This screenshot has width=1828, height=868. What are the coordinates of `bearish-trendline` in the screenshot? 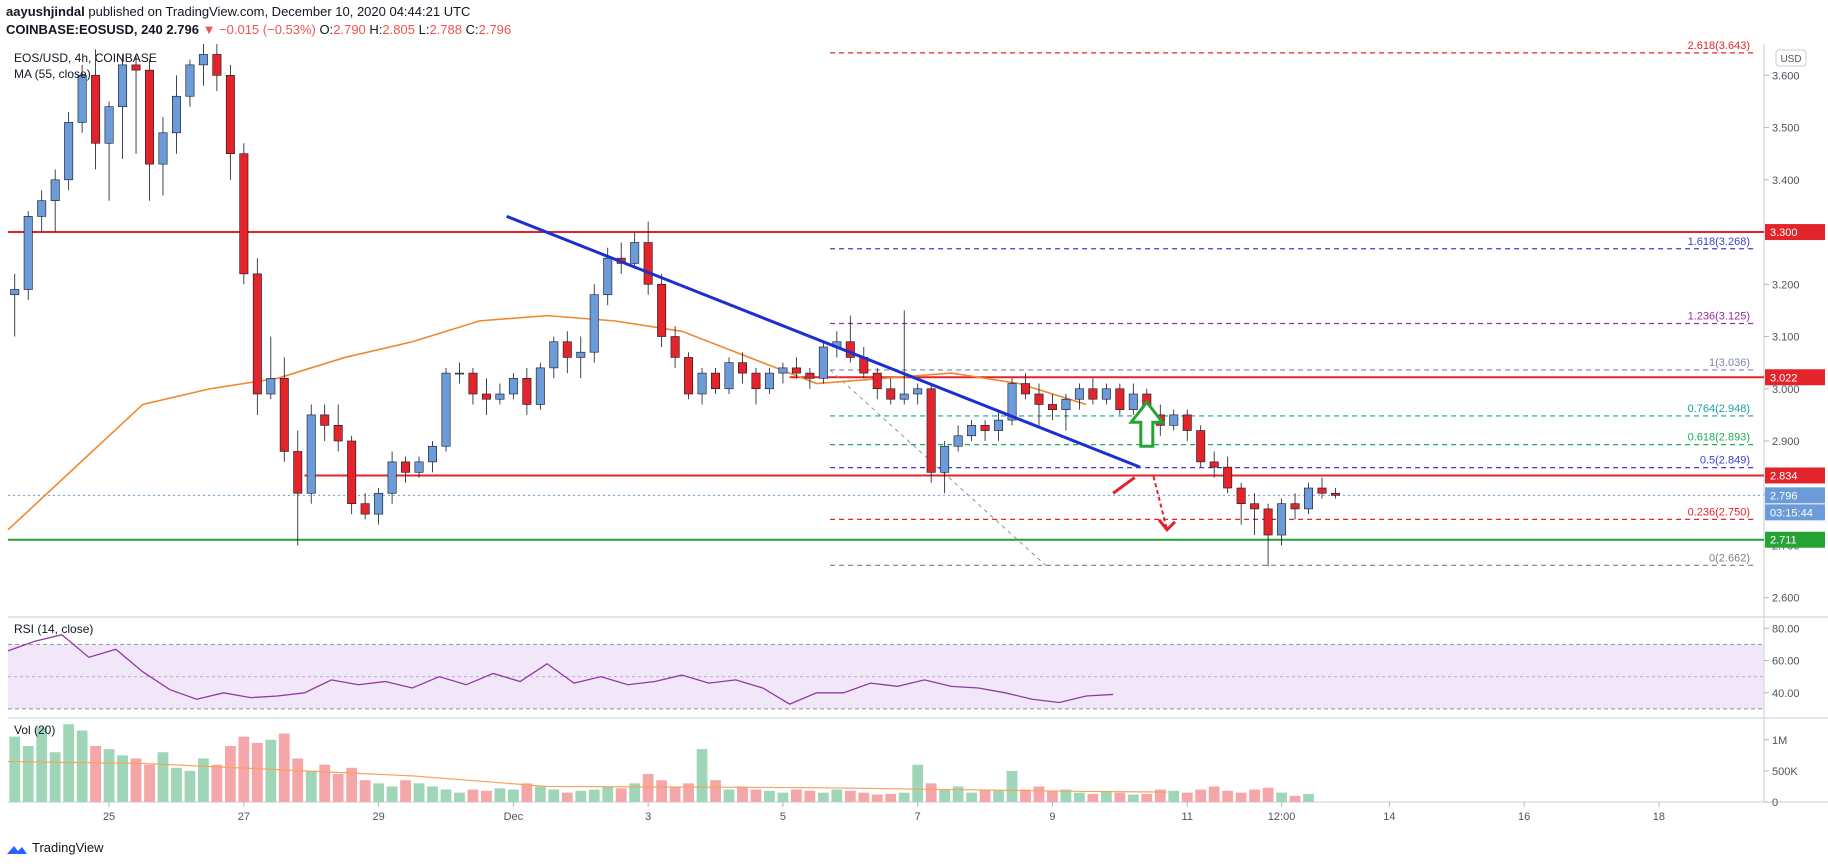 It's located at (823, 341).